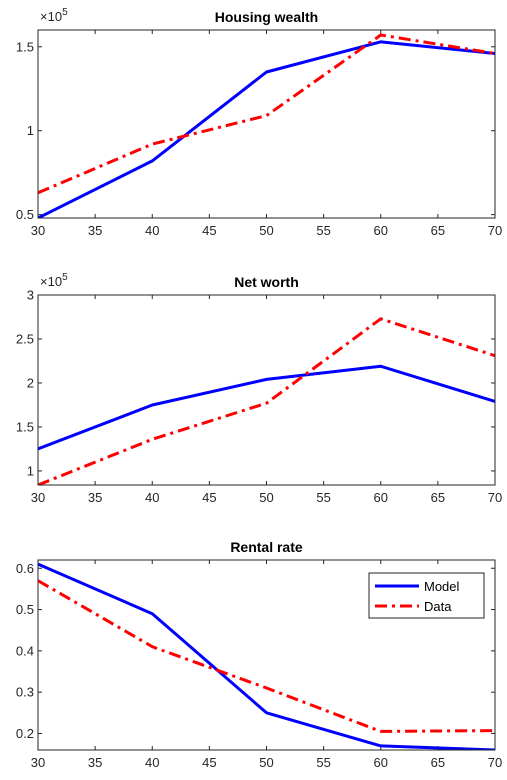 The height and width of the screenshot is (780, 507). What do you see at coordinates (25, 338) in the screenshot?
I see `y-tick-label: 2.5` at bounding box center [25, 338].